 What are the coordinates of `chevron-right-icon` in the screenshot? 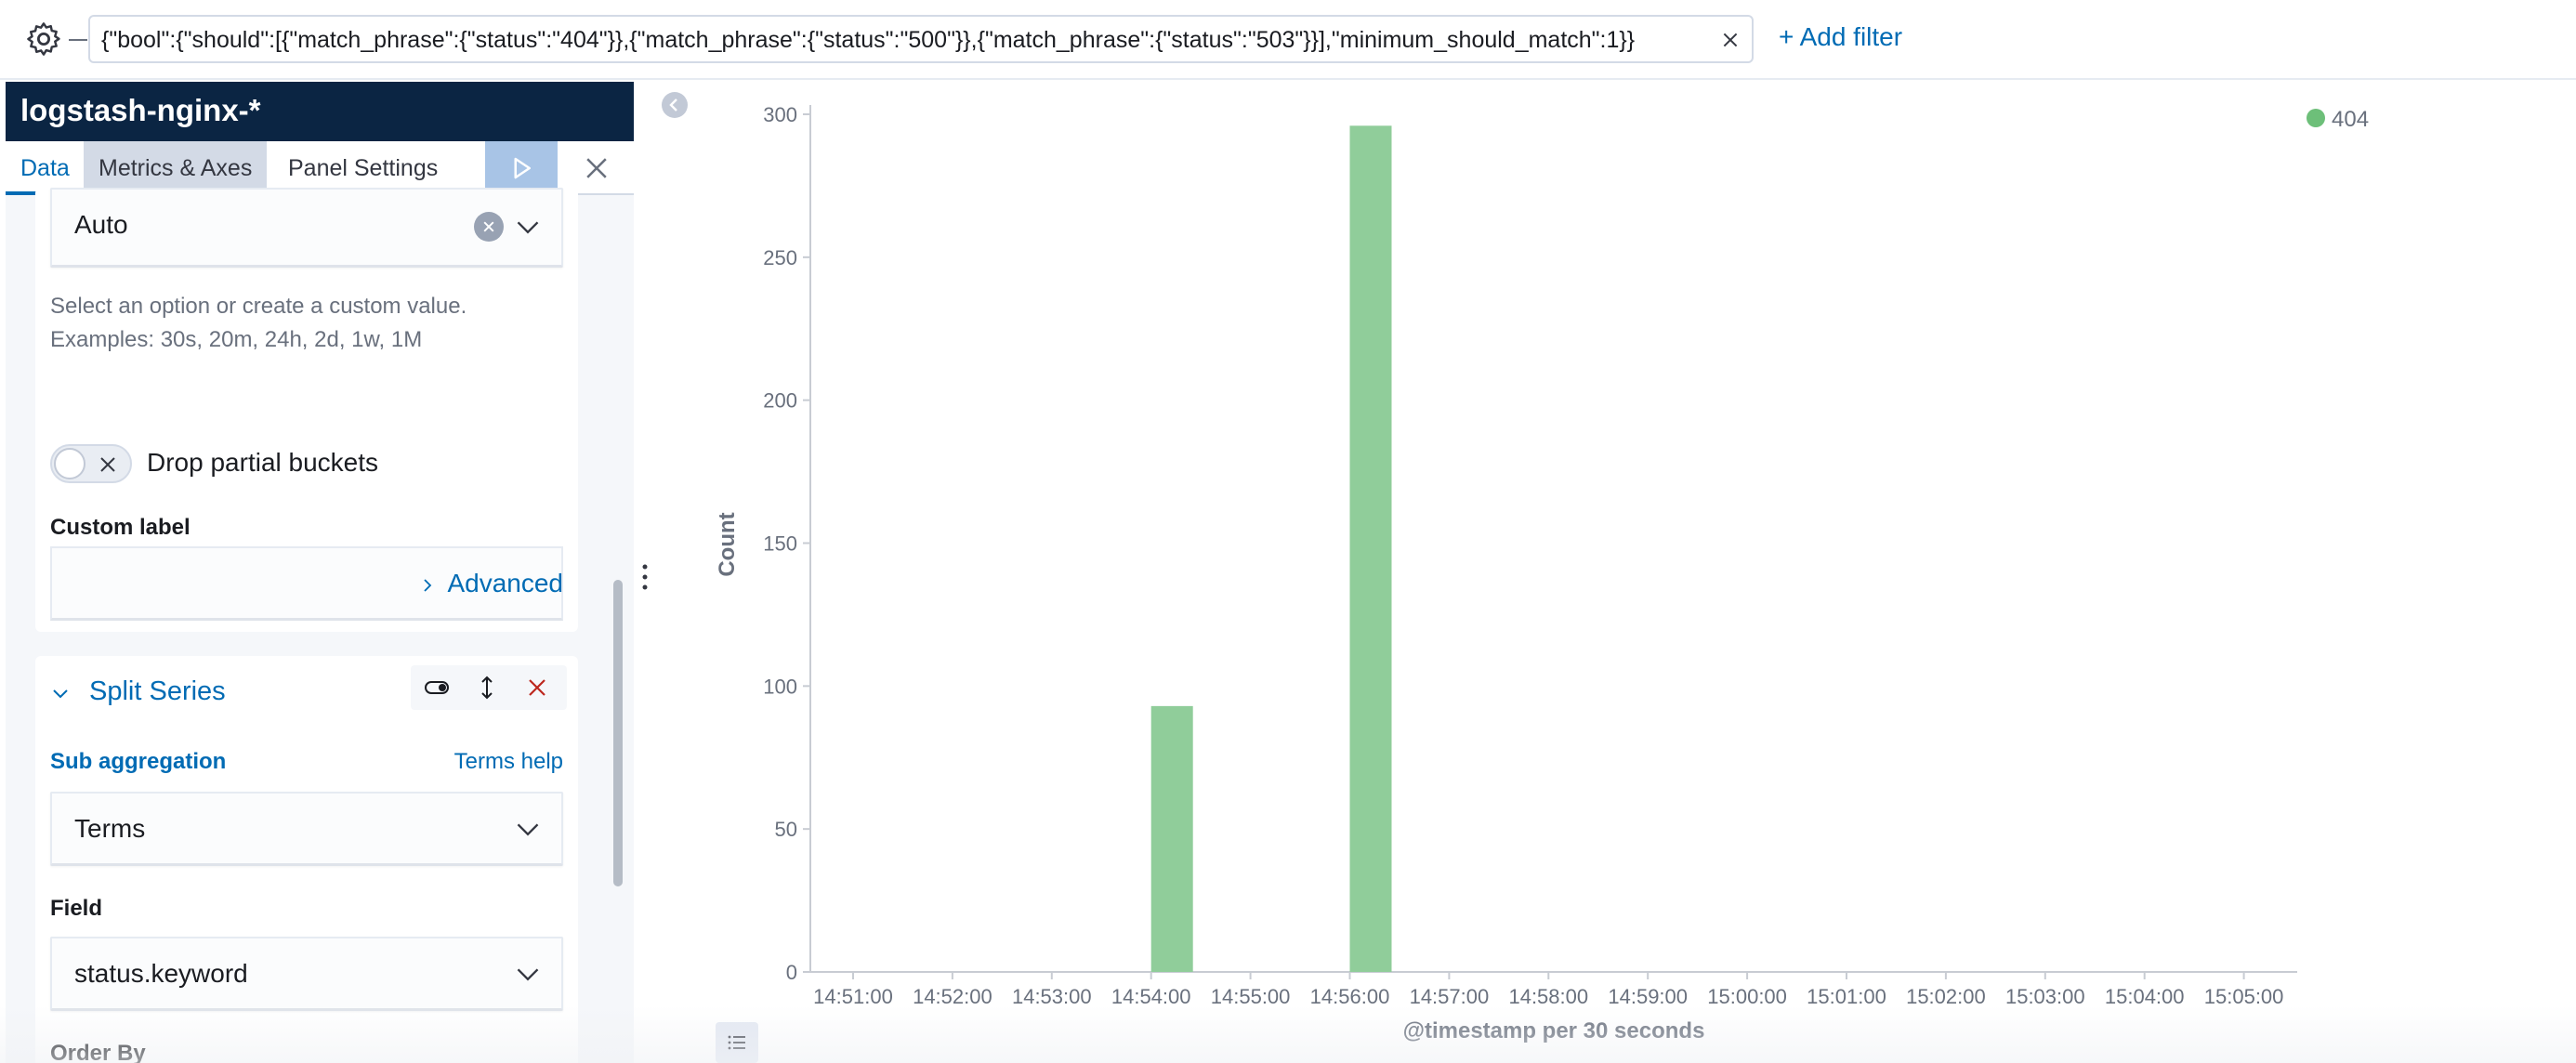 It's located at (428, 585).